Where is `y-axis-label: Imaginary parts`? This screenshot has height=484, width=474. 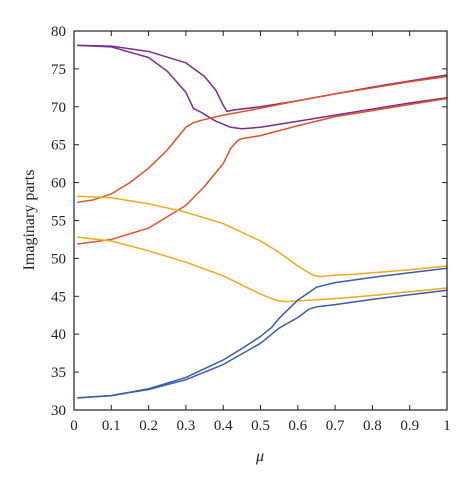 y-axis-label: Imaginary parts is located at coordinates (29, 220).